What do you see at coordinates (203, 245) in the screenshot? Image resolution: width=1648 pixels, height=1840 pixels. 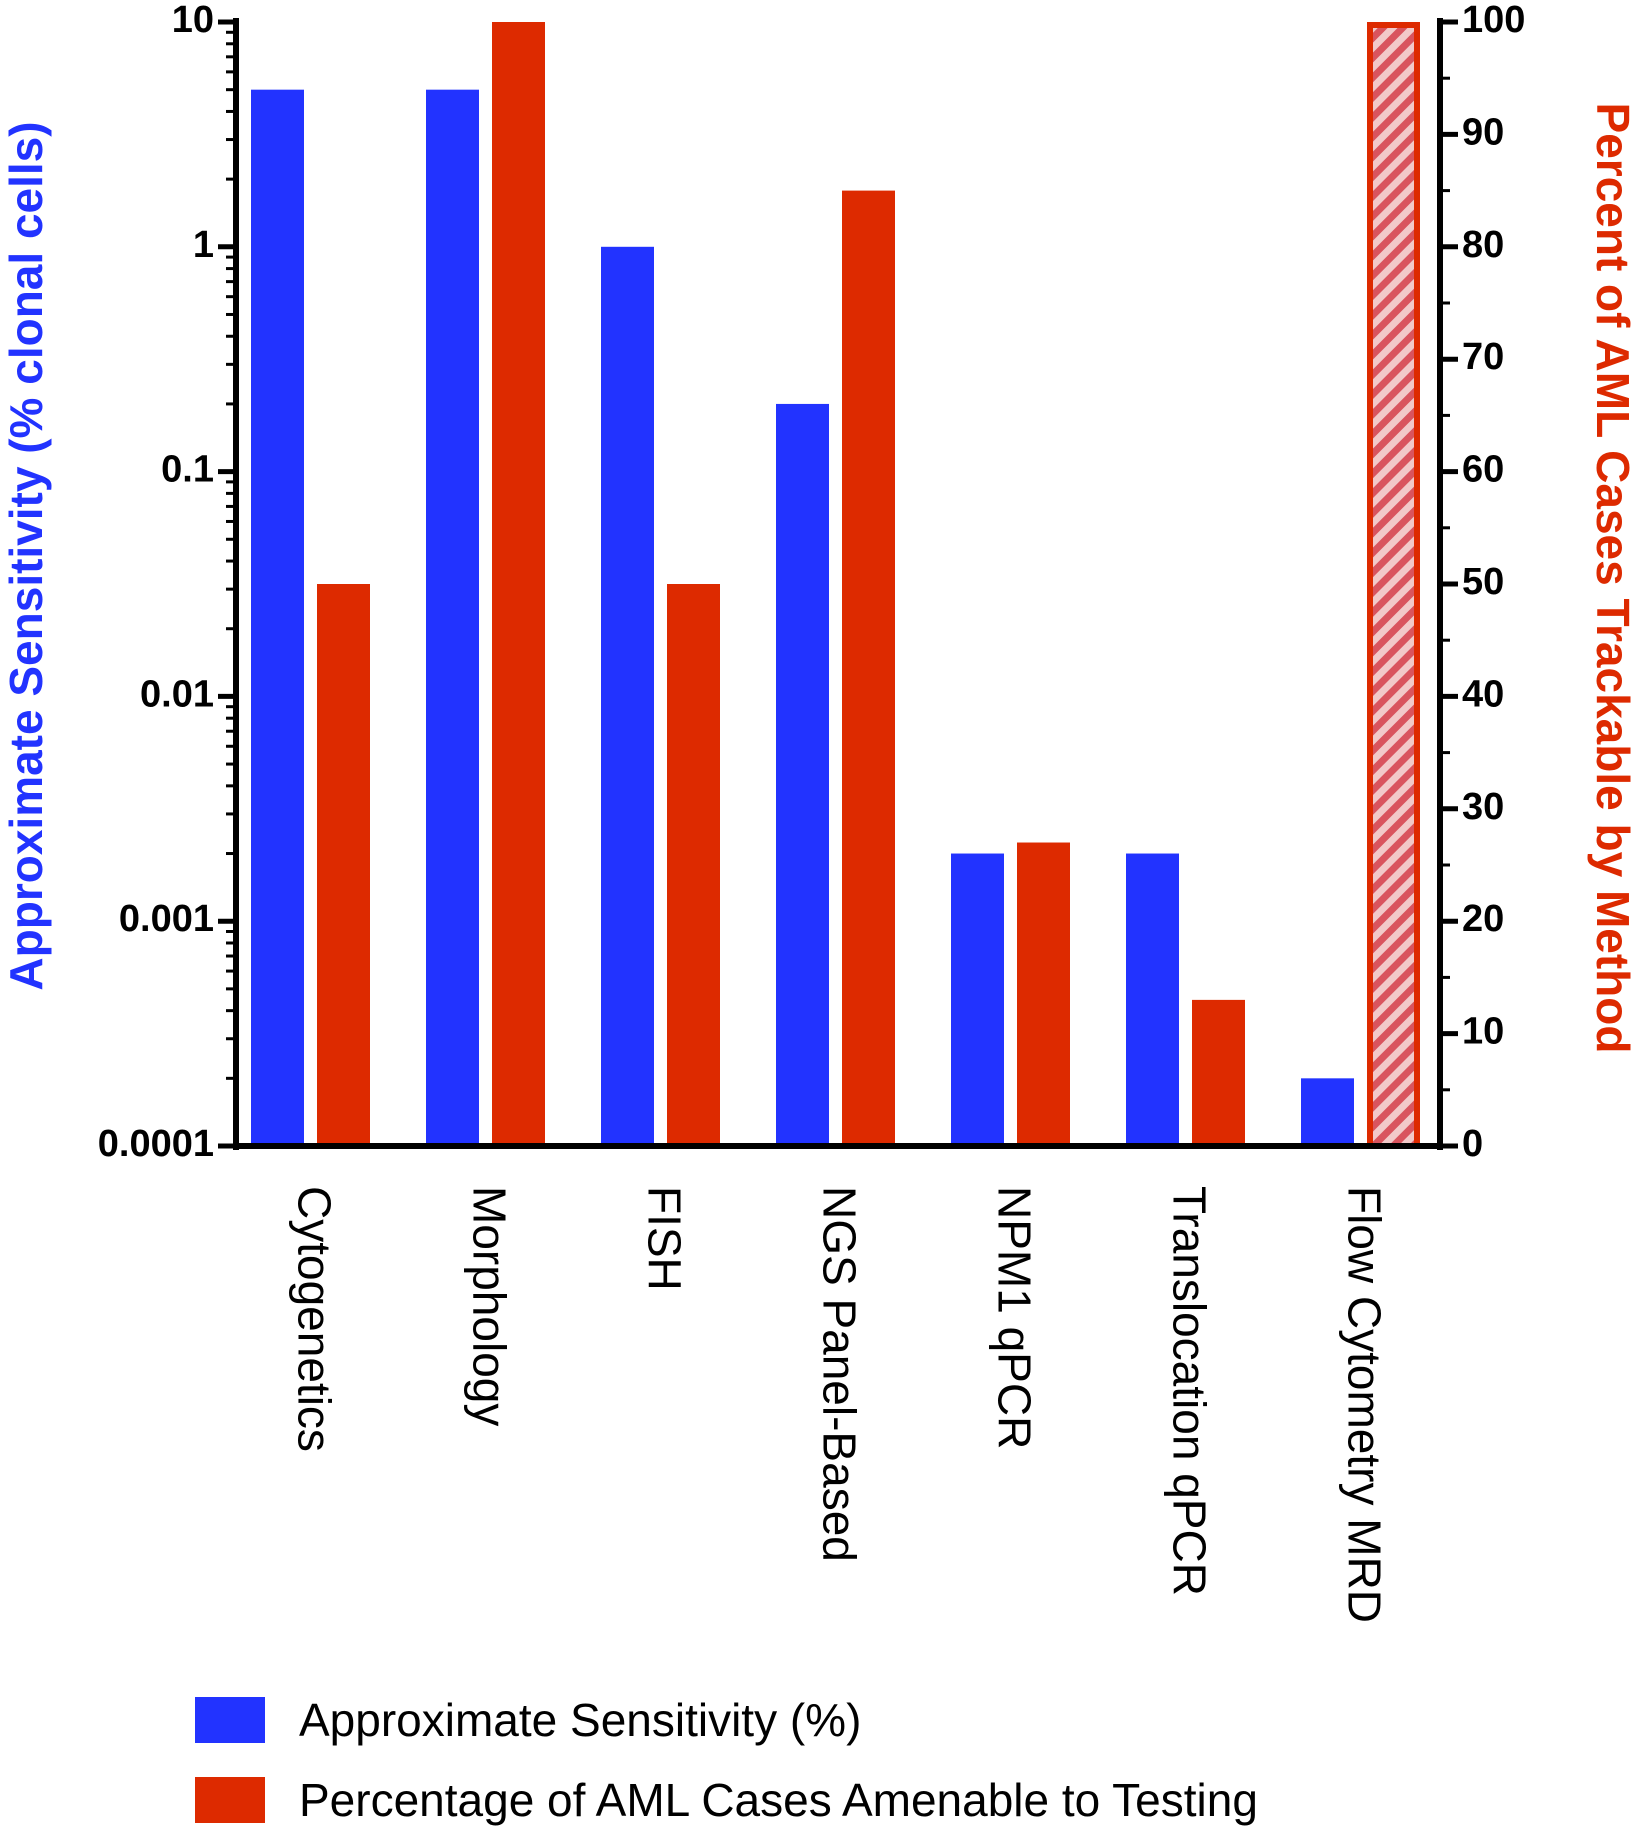 I see `left-tick-label: 1` at bounding box center [203, 245].